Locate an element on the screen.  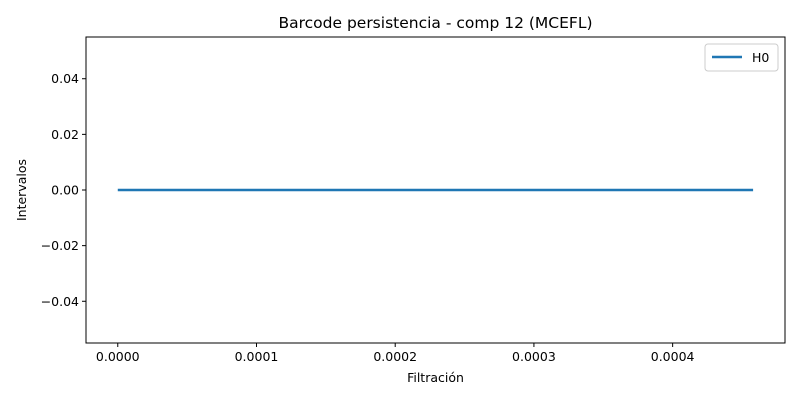
y-tick-label: −0.04 is located at coordinates (60, 301).